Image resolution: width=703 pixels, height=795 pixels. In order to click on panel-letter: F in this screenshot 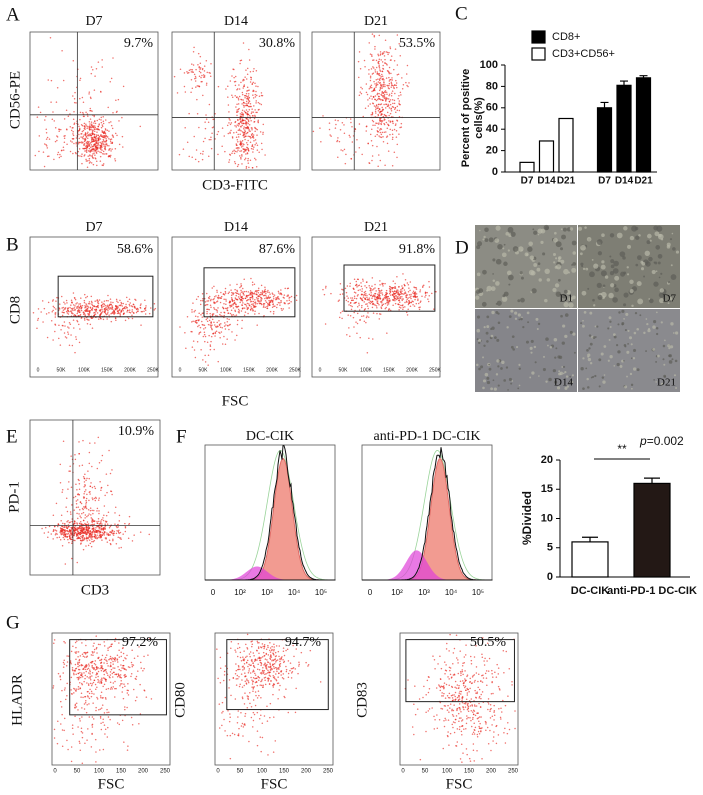, I will do `click(181, 436)`.